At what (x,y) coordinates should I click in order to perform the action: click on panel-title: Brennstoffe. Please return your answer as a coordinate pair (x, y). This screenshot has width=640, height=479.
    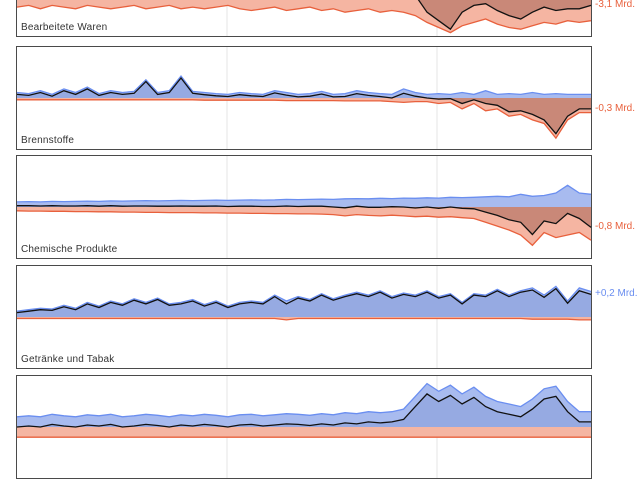
    Looking at the image, I should click on (48, 140).